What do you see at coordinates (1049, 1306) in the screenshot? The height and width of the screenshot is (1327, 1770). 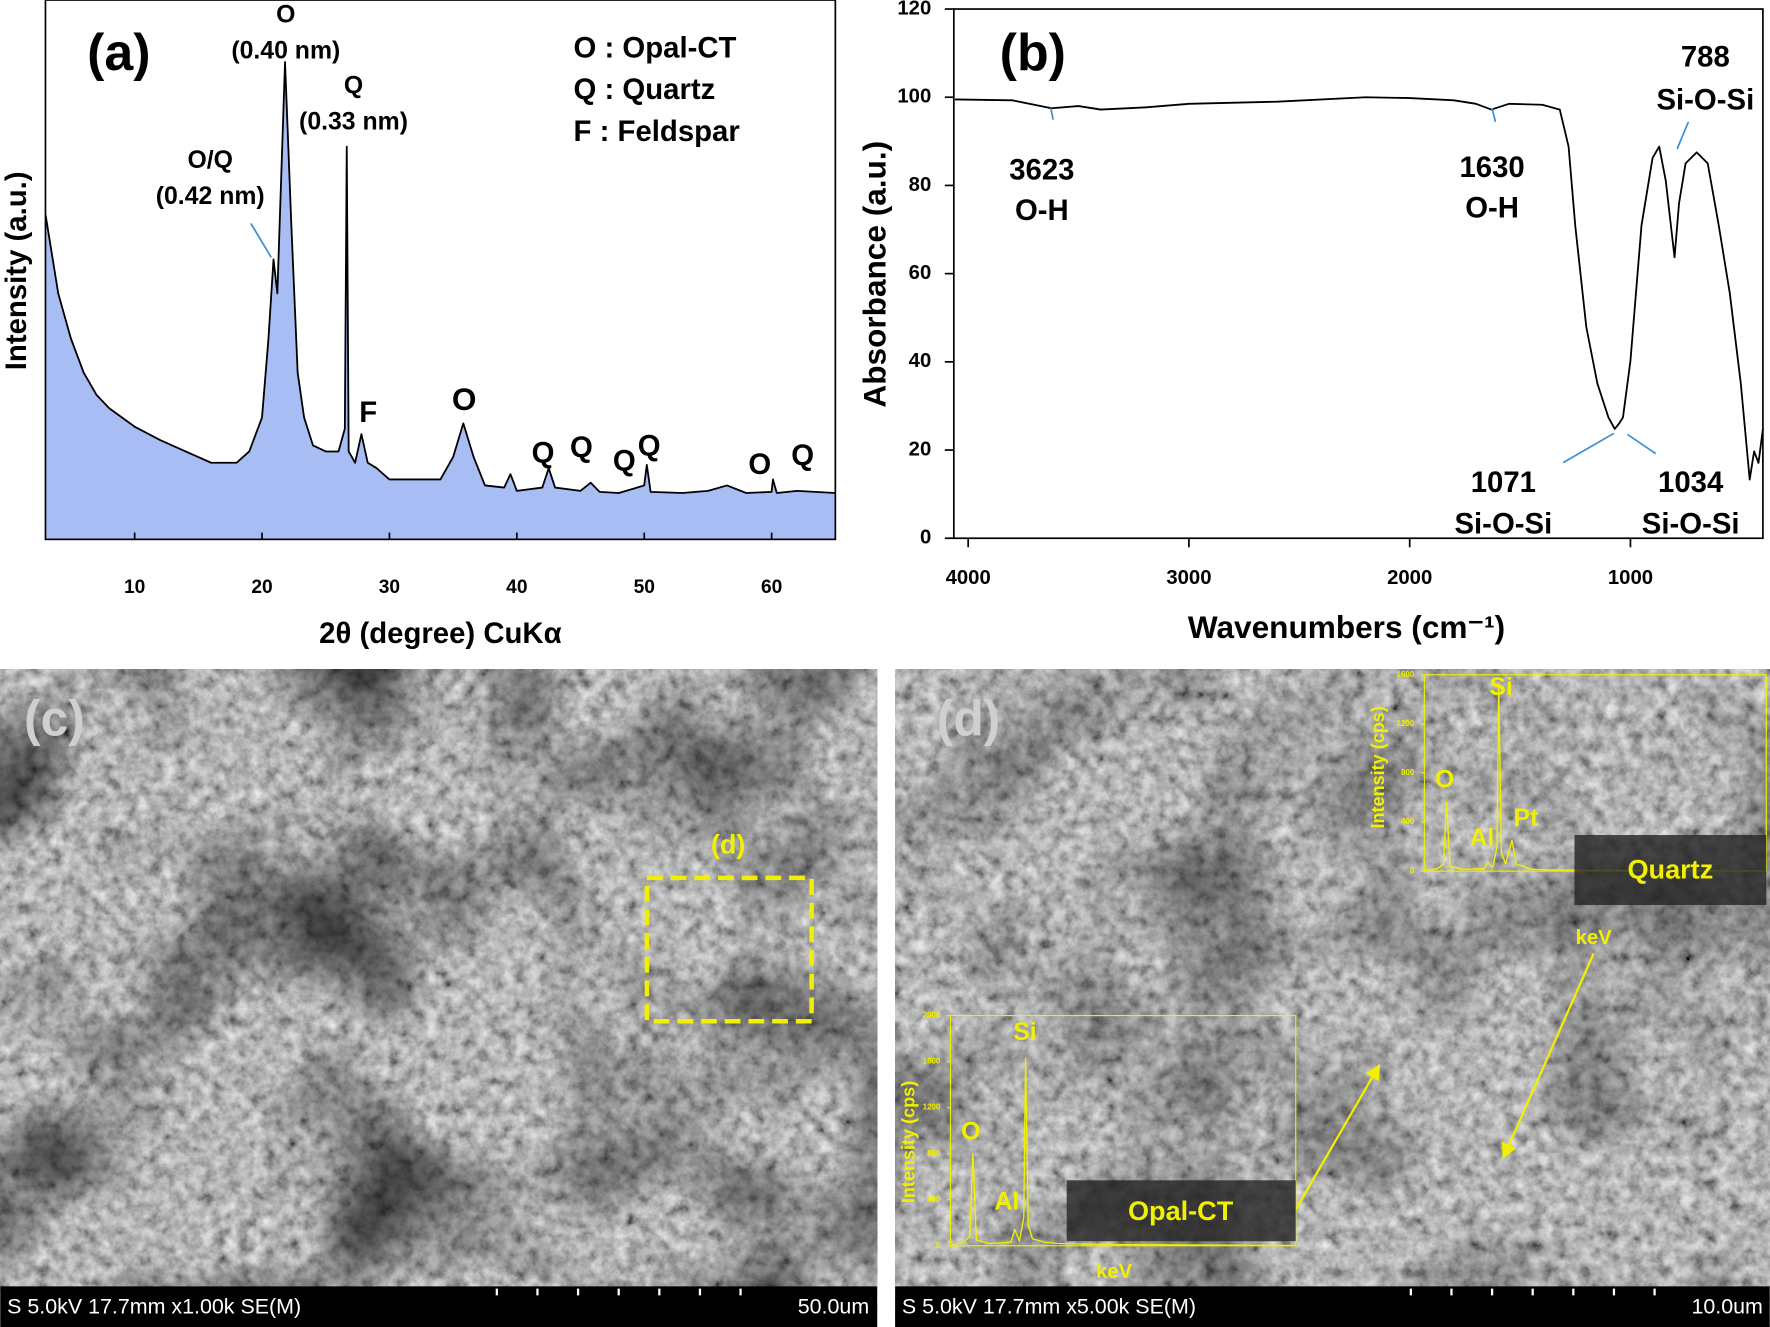 I see `sem-info: S 5.0kV 17.7mm x5.00k SE(M)` at bounding box center [1049, 1306].